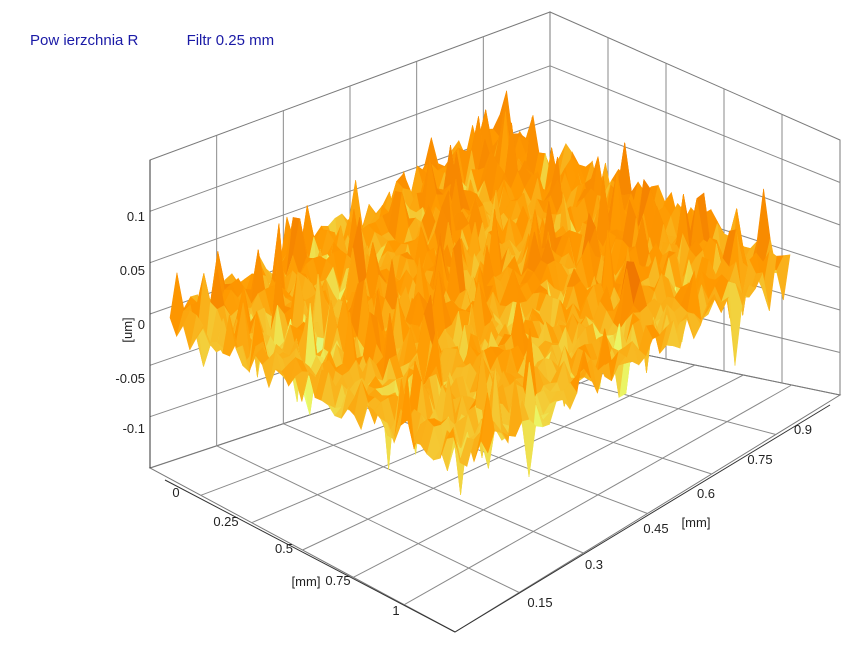  What do you see at coordinates (696, 522) in the screenshot?
I see `y-axis-label: [mm]` at bounding box center [696, 522].